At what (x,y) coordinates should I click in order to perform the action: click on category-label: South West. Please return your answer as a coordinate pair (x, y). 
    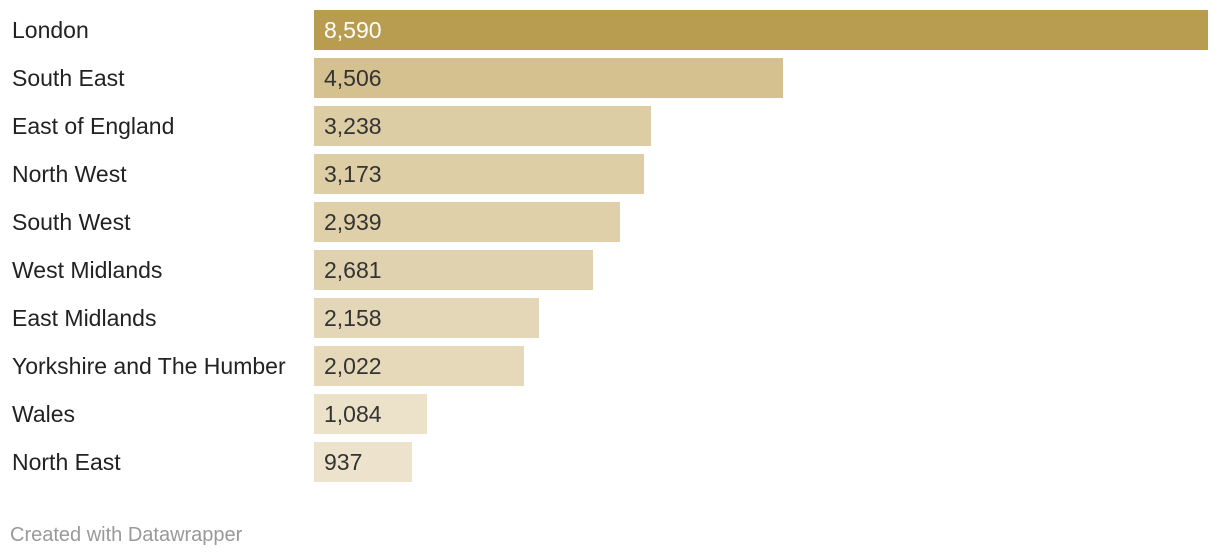
    Looking at the image, I should click on (71, 222).